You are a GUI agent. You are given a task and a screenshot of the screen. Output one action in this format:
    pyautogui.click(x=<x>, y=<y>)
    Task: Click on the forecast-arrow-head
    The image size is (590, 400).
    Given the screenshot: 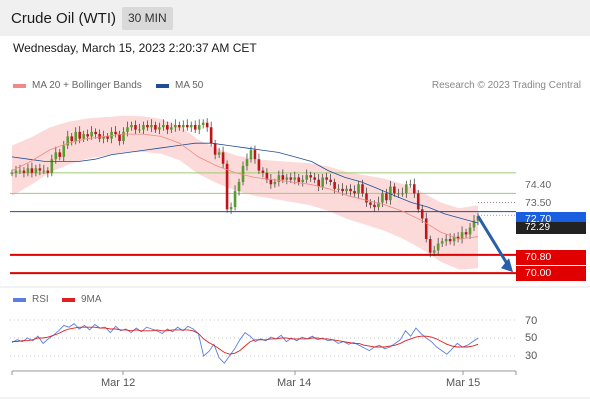 What is the action you would take?
    pyautogui.click(x=507, y=265)
    